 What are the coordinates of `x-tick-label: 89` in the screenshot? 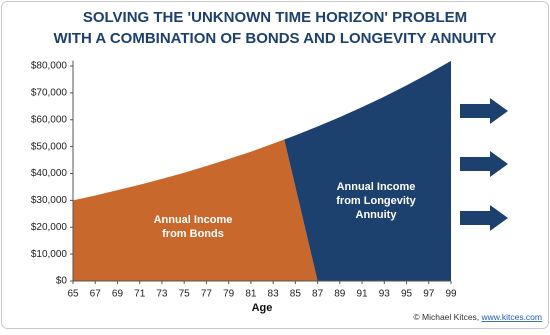 It's located at (340, 294).